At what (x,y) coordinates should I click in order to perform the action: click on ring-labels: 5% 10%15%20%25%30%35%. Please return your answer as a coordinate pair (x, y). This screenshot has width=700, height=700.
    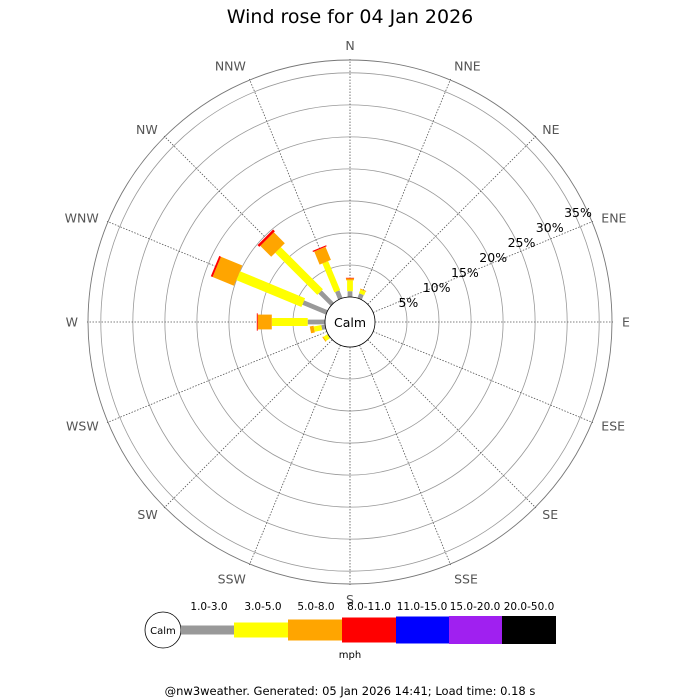
    Looking at the image, I should click on (495, 257).